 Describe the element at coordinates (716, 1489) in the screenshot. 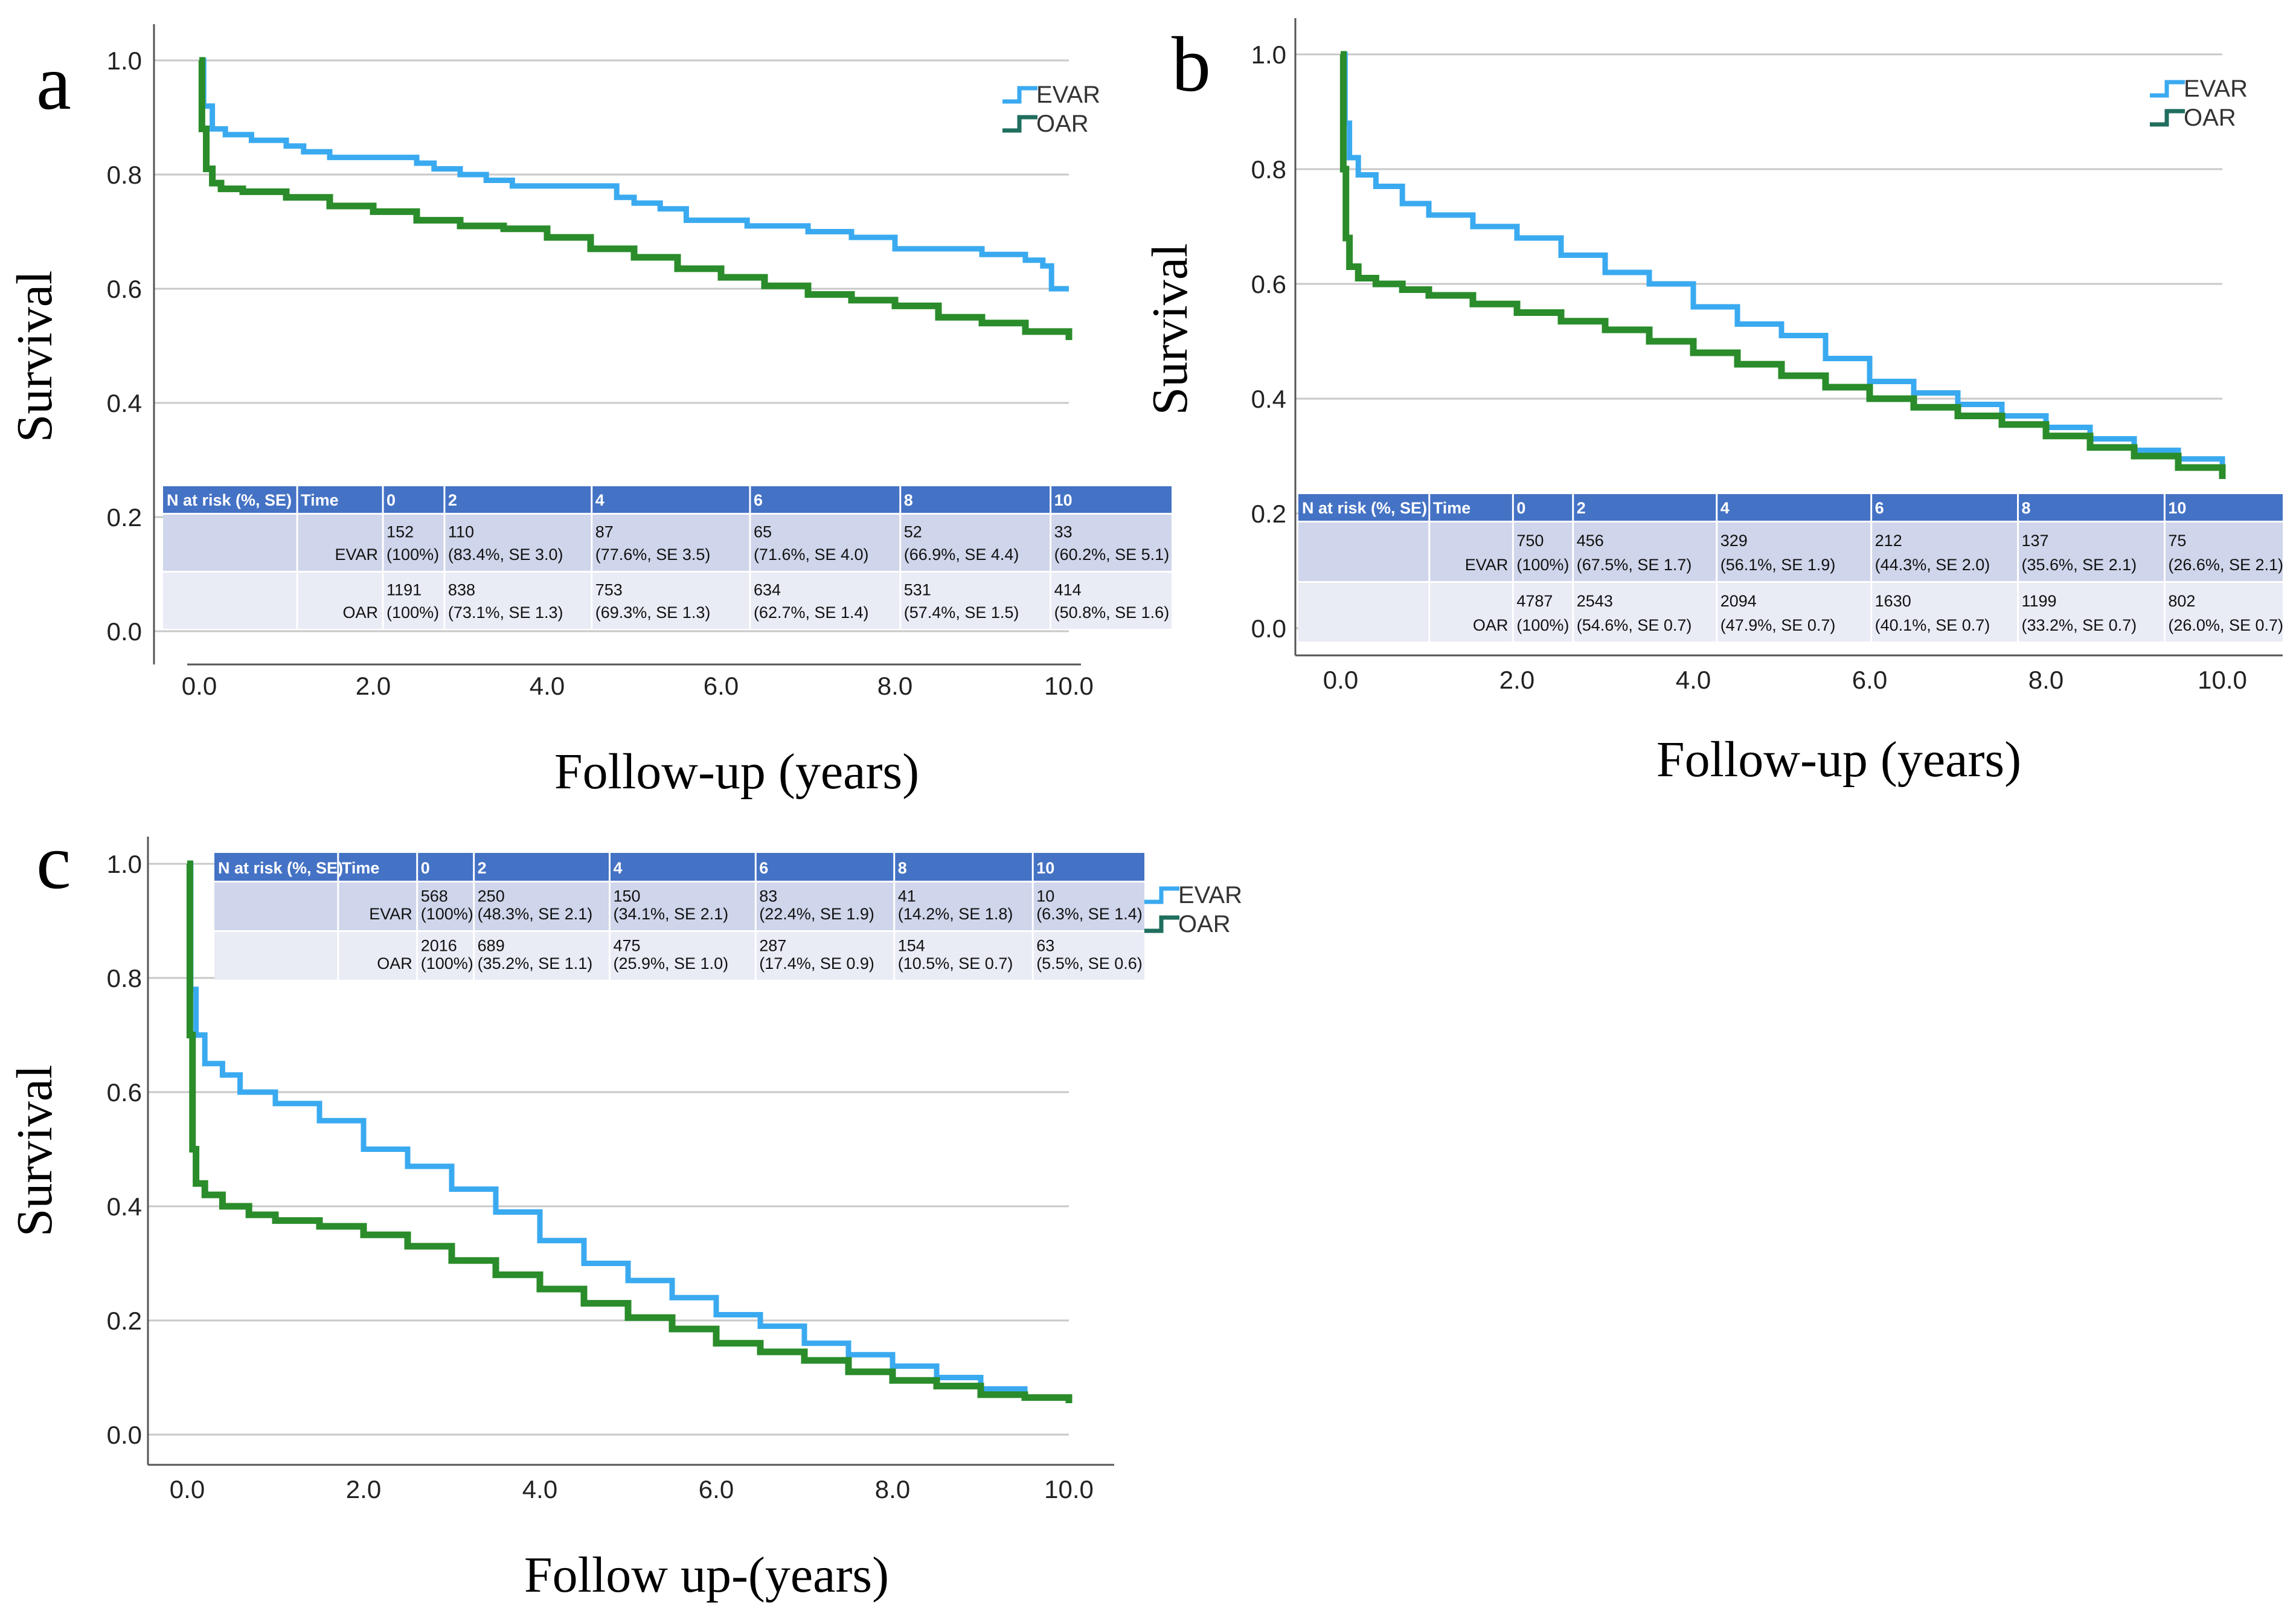

I see `x-tick-label: 6.0` at that location.